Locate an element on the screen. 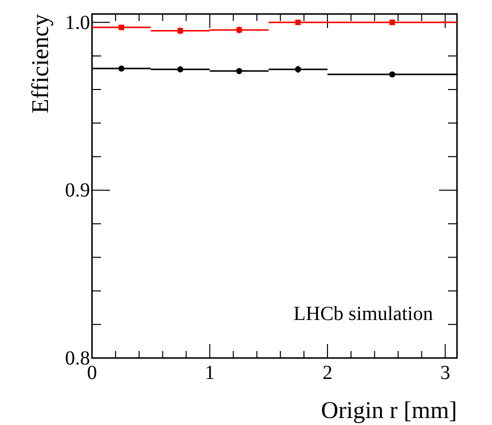 This screenshot has height=425, width=492. y-tick-label: 1.0 is located at coordinates (77, 23).